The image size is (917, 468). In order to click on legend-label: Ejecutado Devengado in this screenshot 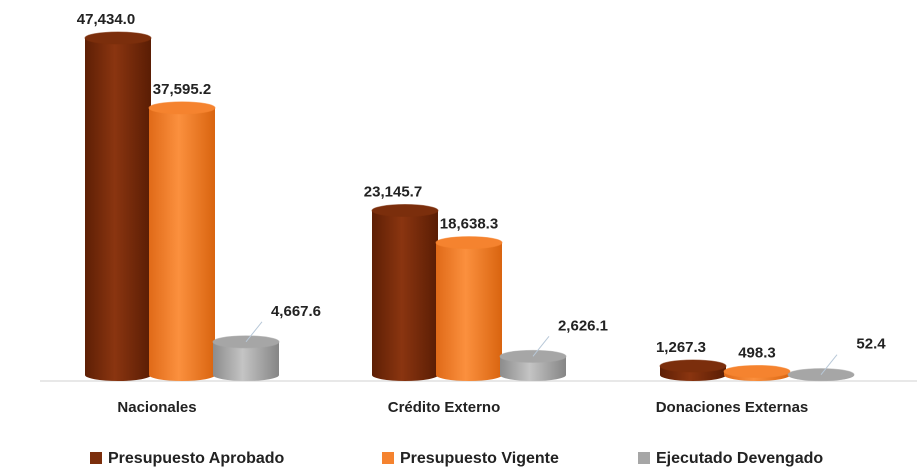, I will do `click(739, 458)`.